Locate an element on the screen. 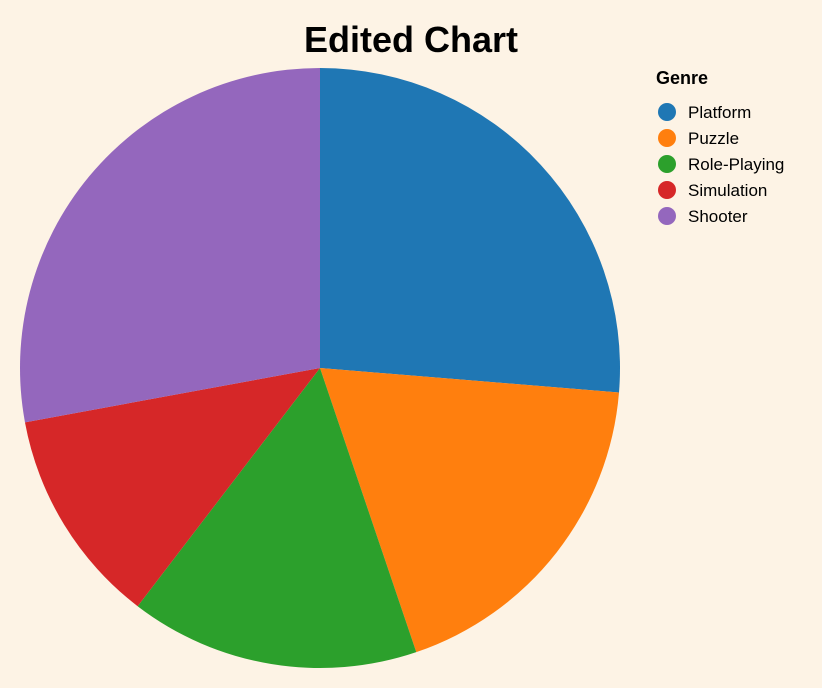 The height and width of the screenshot is (688, 822). pie-slice-role-playing is located at coordinates (277, 518).